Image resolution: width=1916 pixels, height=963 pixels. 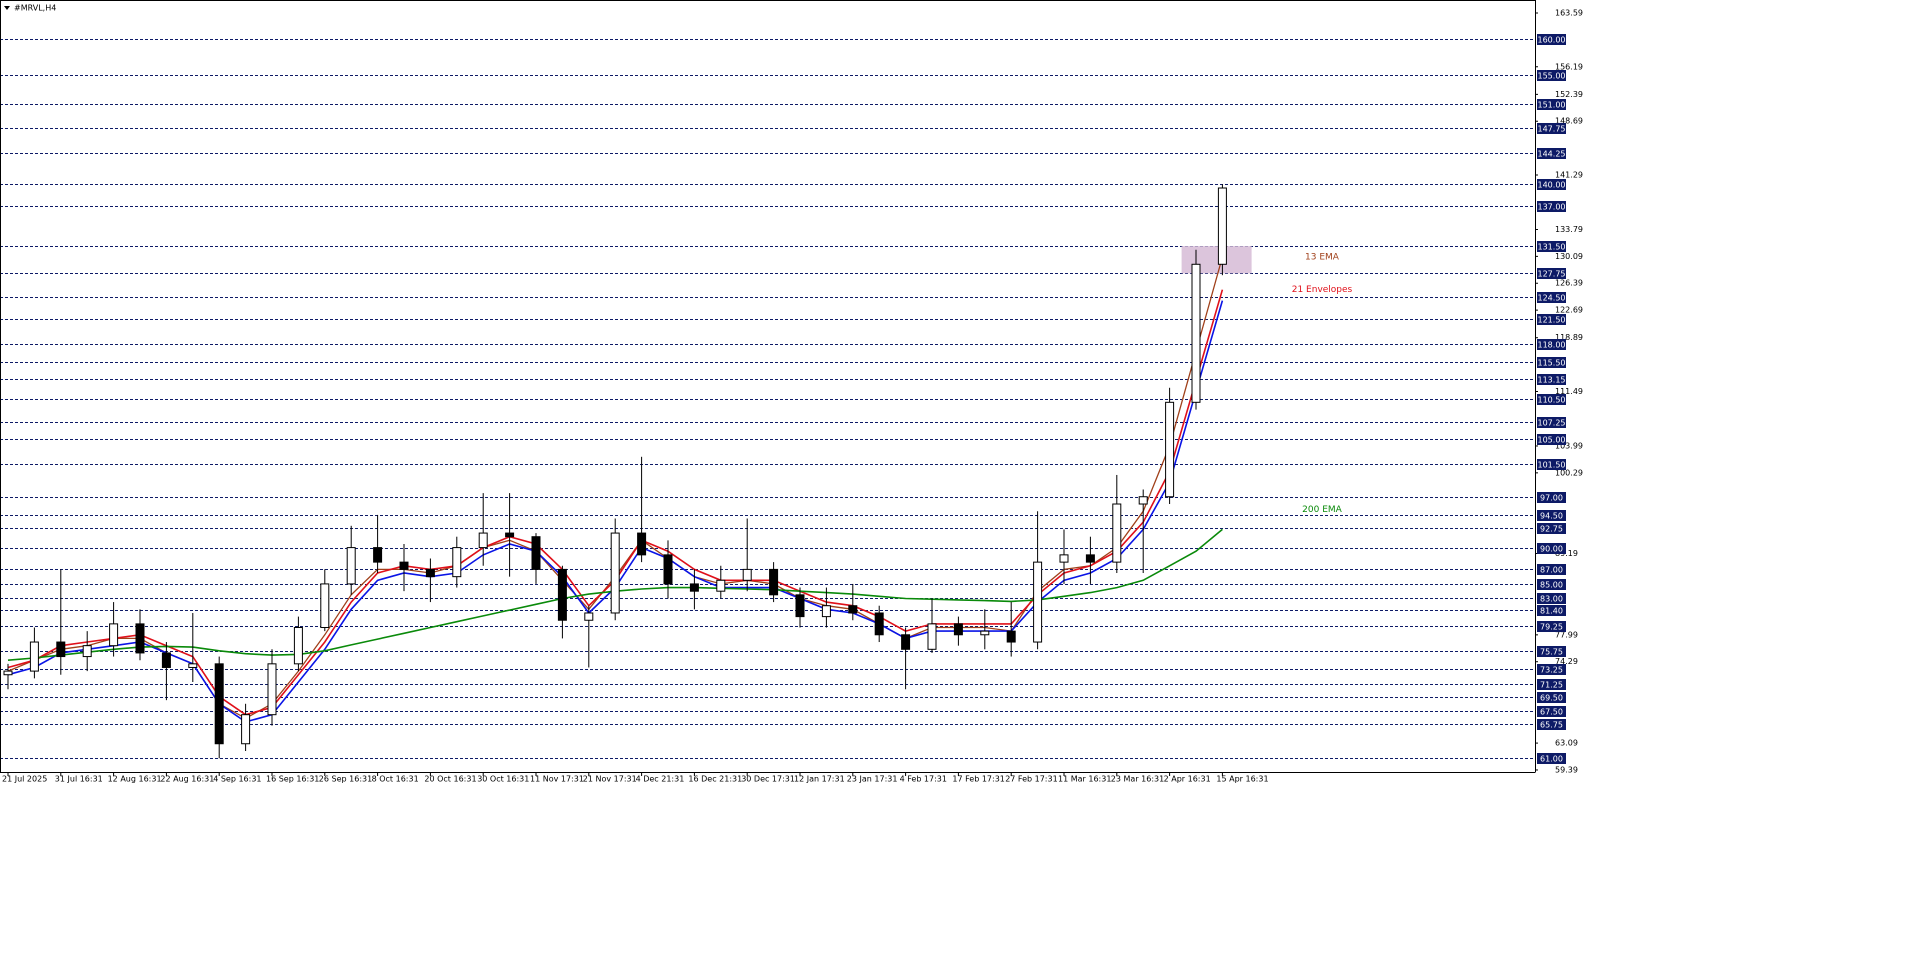 What do you see at coordinates (1569, 445) in the screenshot?
I see `y-tick-label: 103.99` at bounding box center [1569, 445].